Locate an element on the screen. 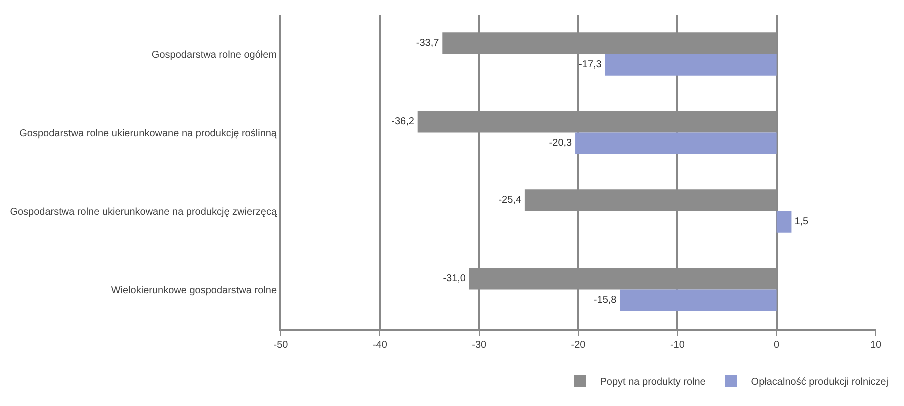 The height and width of the screenshot is (406, 904). x-tick-label: -10 is located at coordinates (678, 345).